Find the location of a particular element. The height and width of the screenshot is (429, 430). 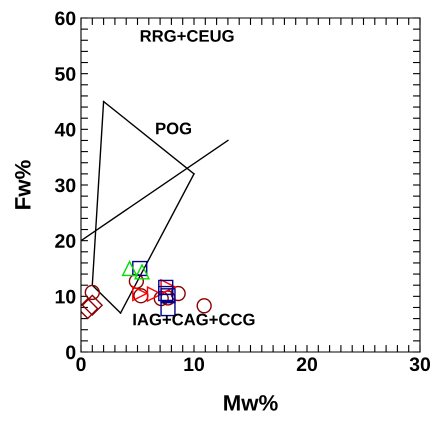

y-axis-title: Fw% is located at coordinates (22, 184).